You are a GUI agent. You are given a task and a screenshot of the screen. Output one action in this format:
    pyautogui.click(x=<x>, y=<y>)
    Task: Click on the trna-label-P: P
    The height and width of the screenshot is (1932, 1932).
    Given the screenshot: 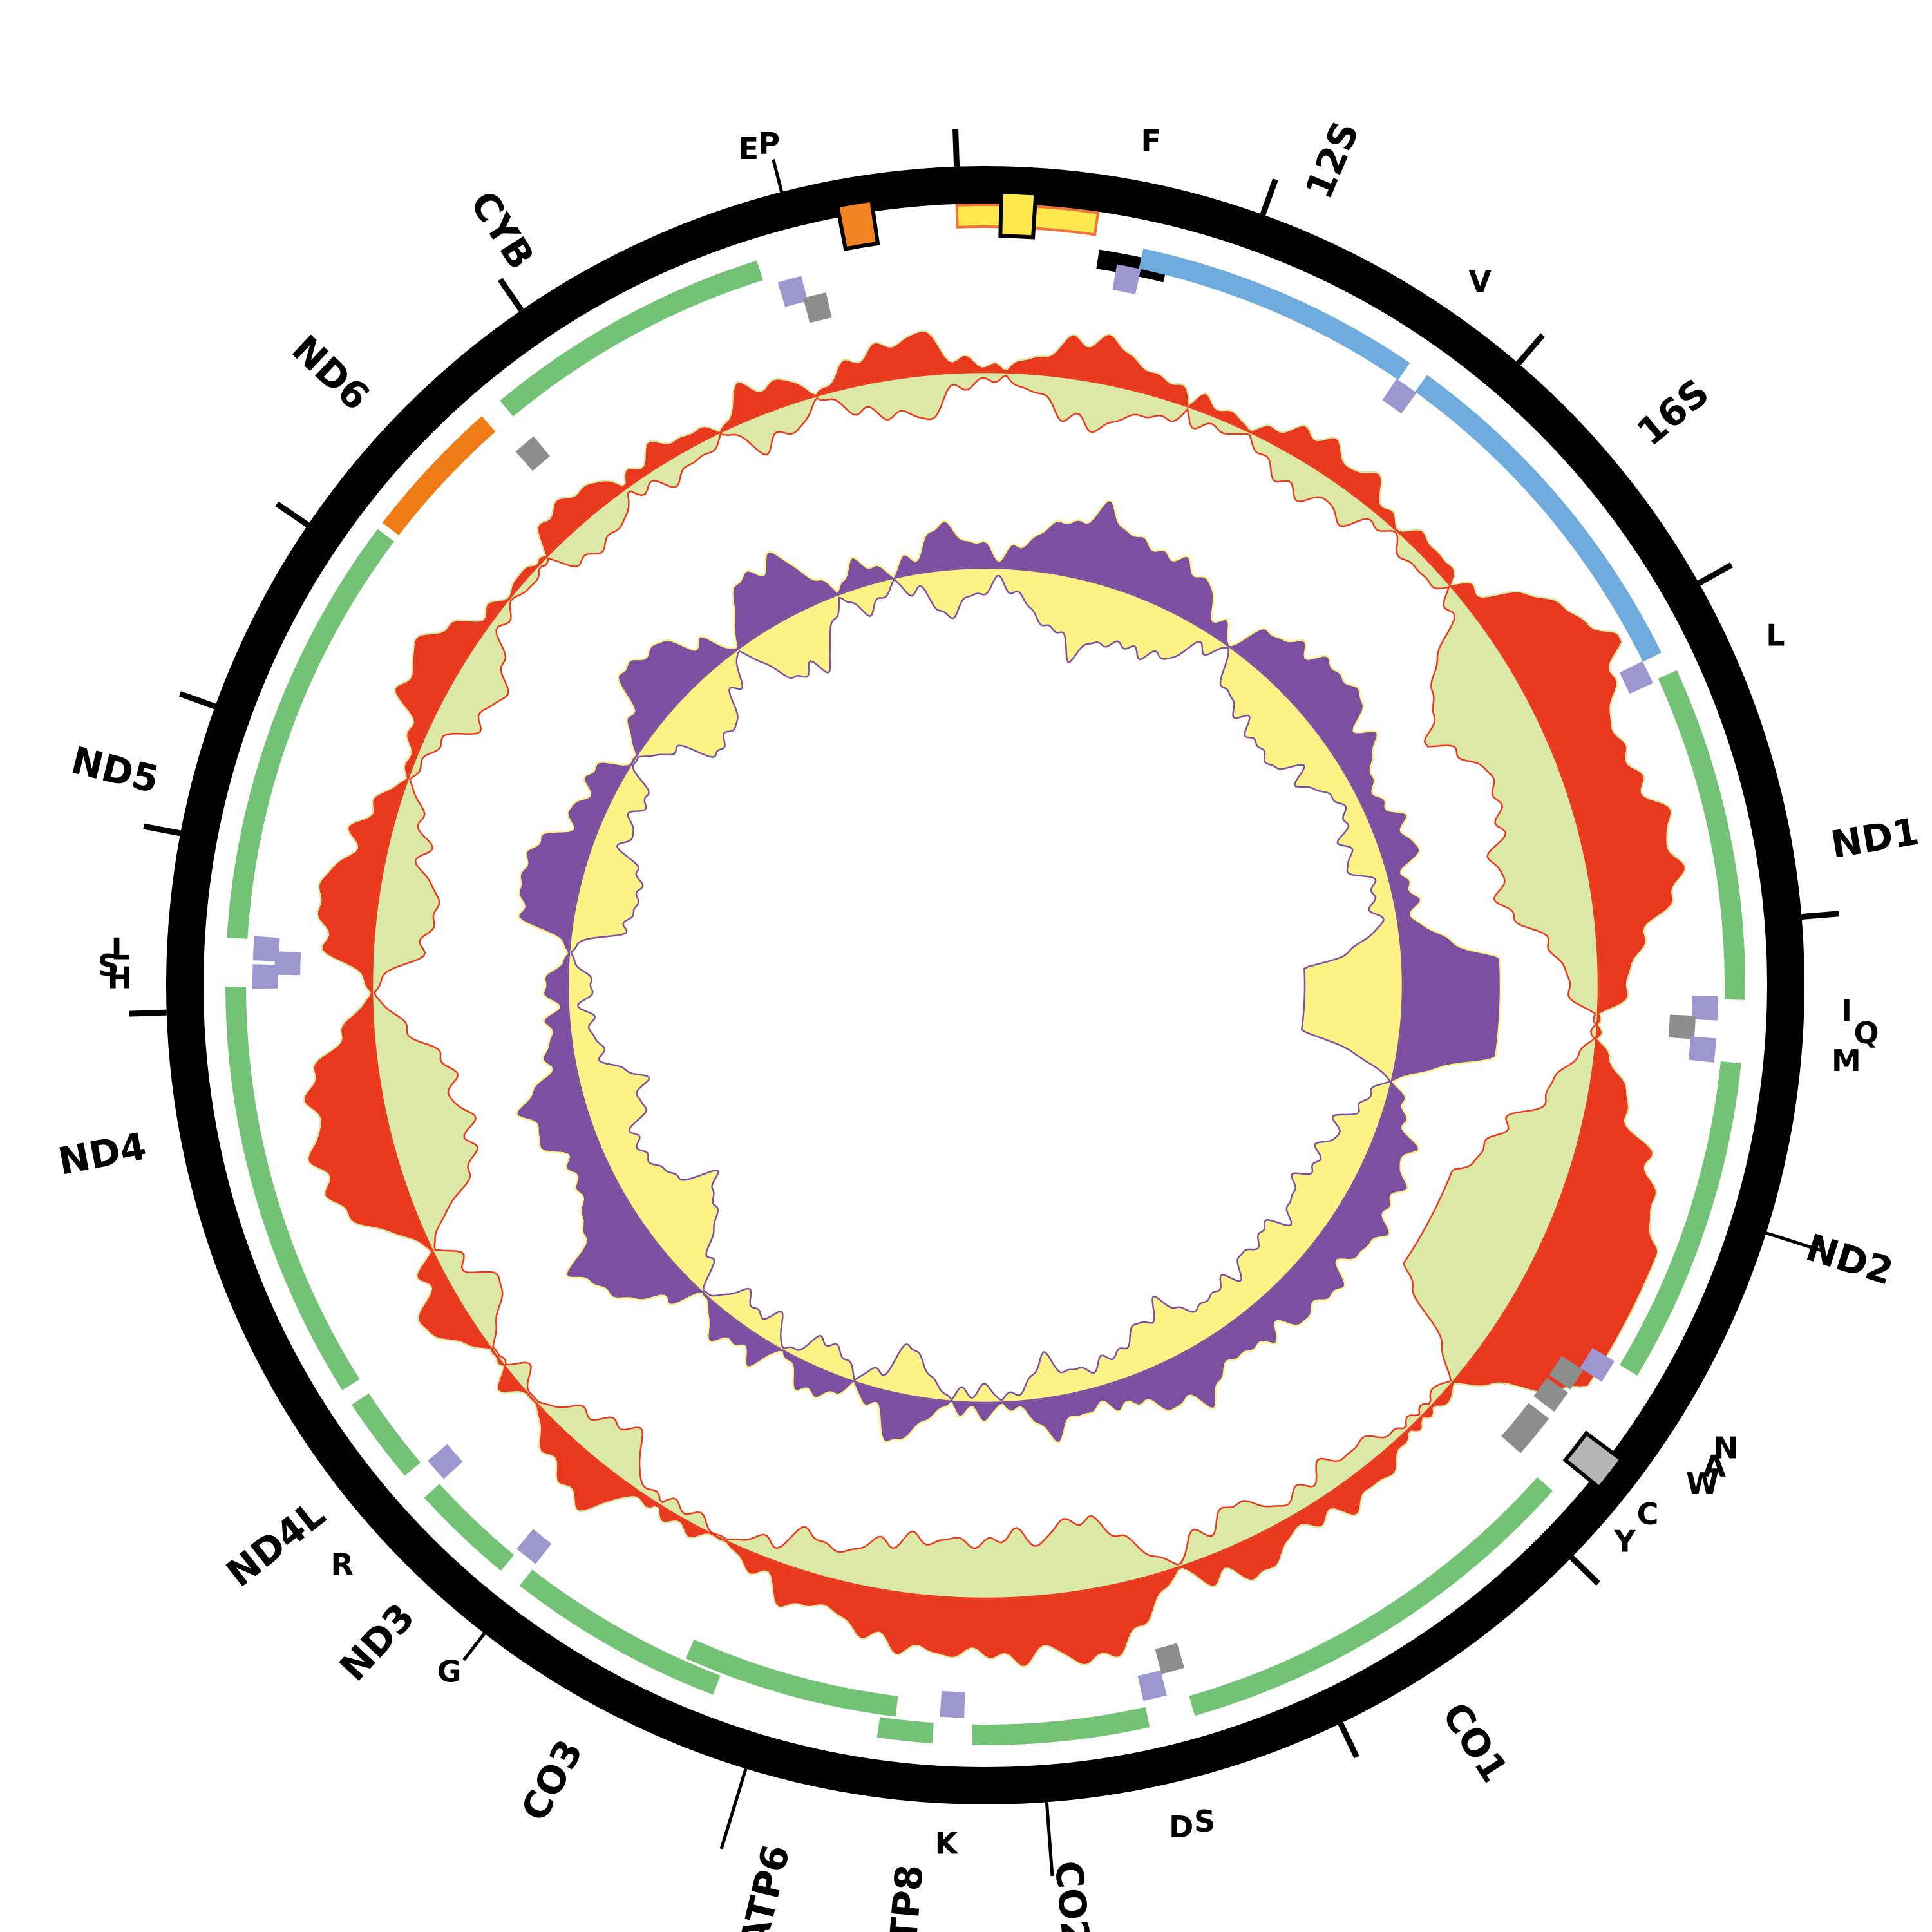 What is the action you would take?
    pyautogui.click(x=769, y=143)
    